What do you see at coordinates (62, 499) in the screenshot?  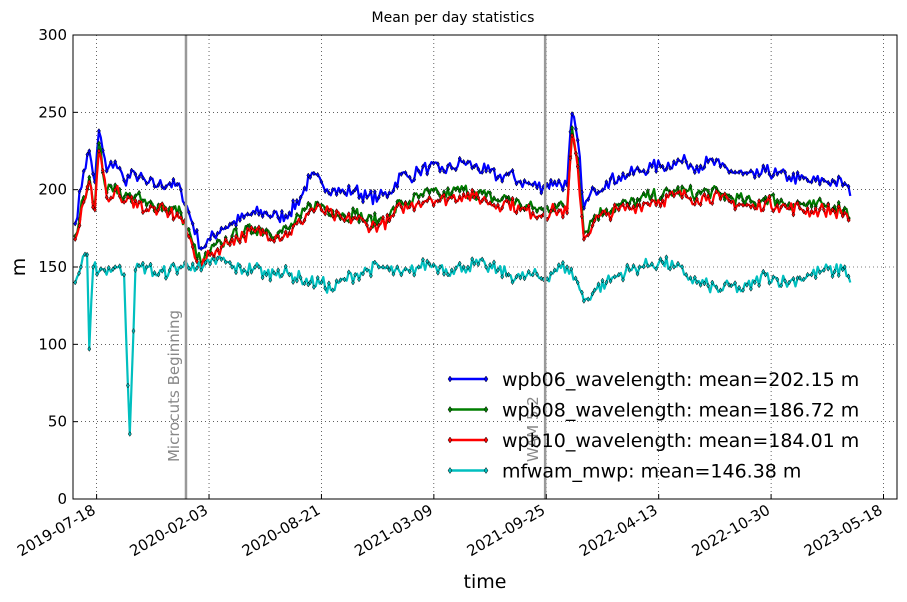 I see `y-tick-label: 0` at bounding box center [62, 499].